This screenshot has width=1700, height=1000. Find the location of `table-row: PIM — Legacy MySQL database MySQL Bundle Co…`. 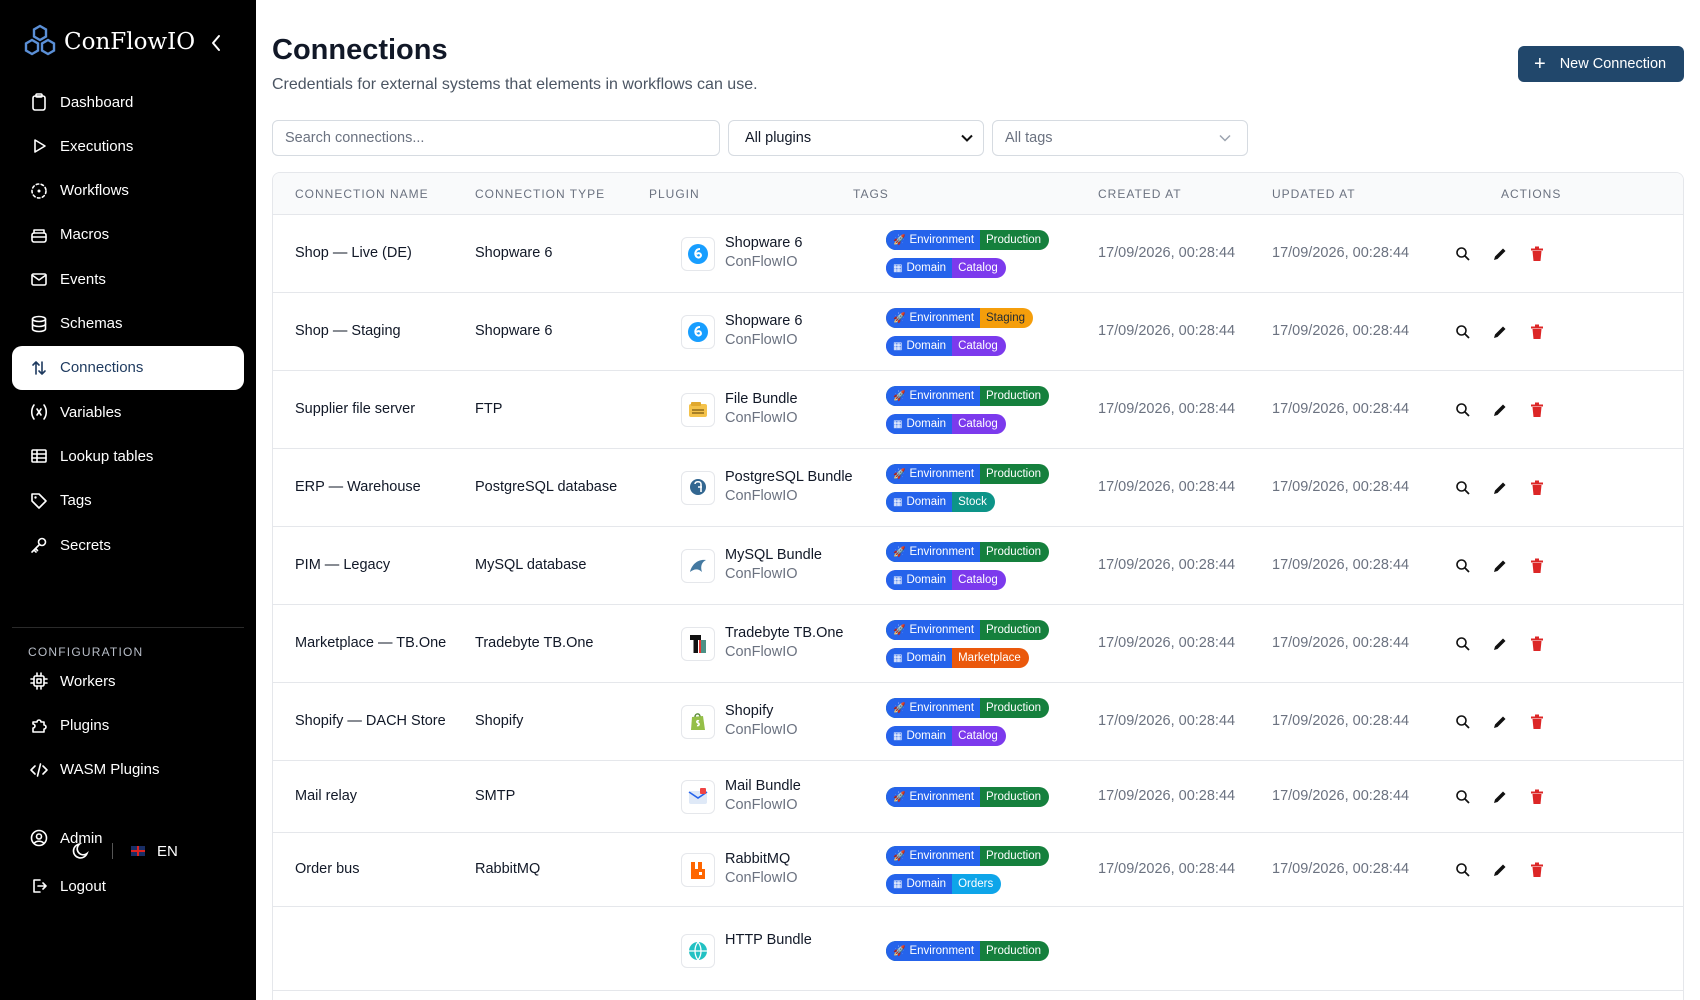

table-row: PIM — Legacy MySQL database MySQL Bundle Co… is located at coordinates (978, 566).